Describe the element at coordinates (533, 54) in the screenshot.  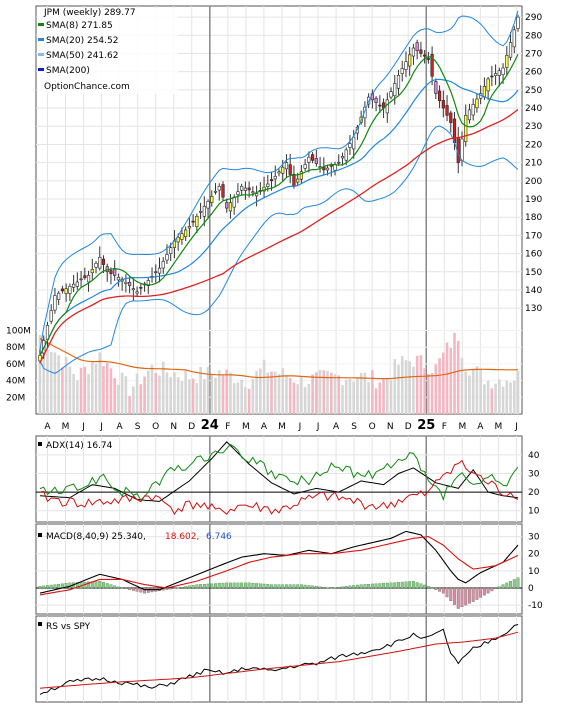
I see `price-tick-label-14: 270` at that location.